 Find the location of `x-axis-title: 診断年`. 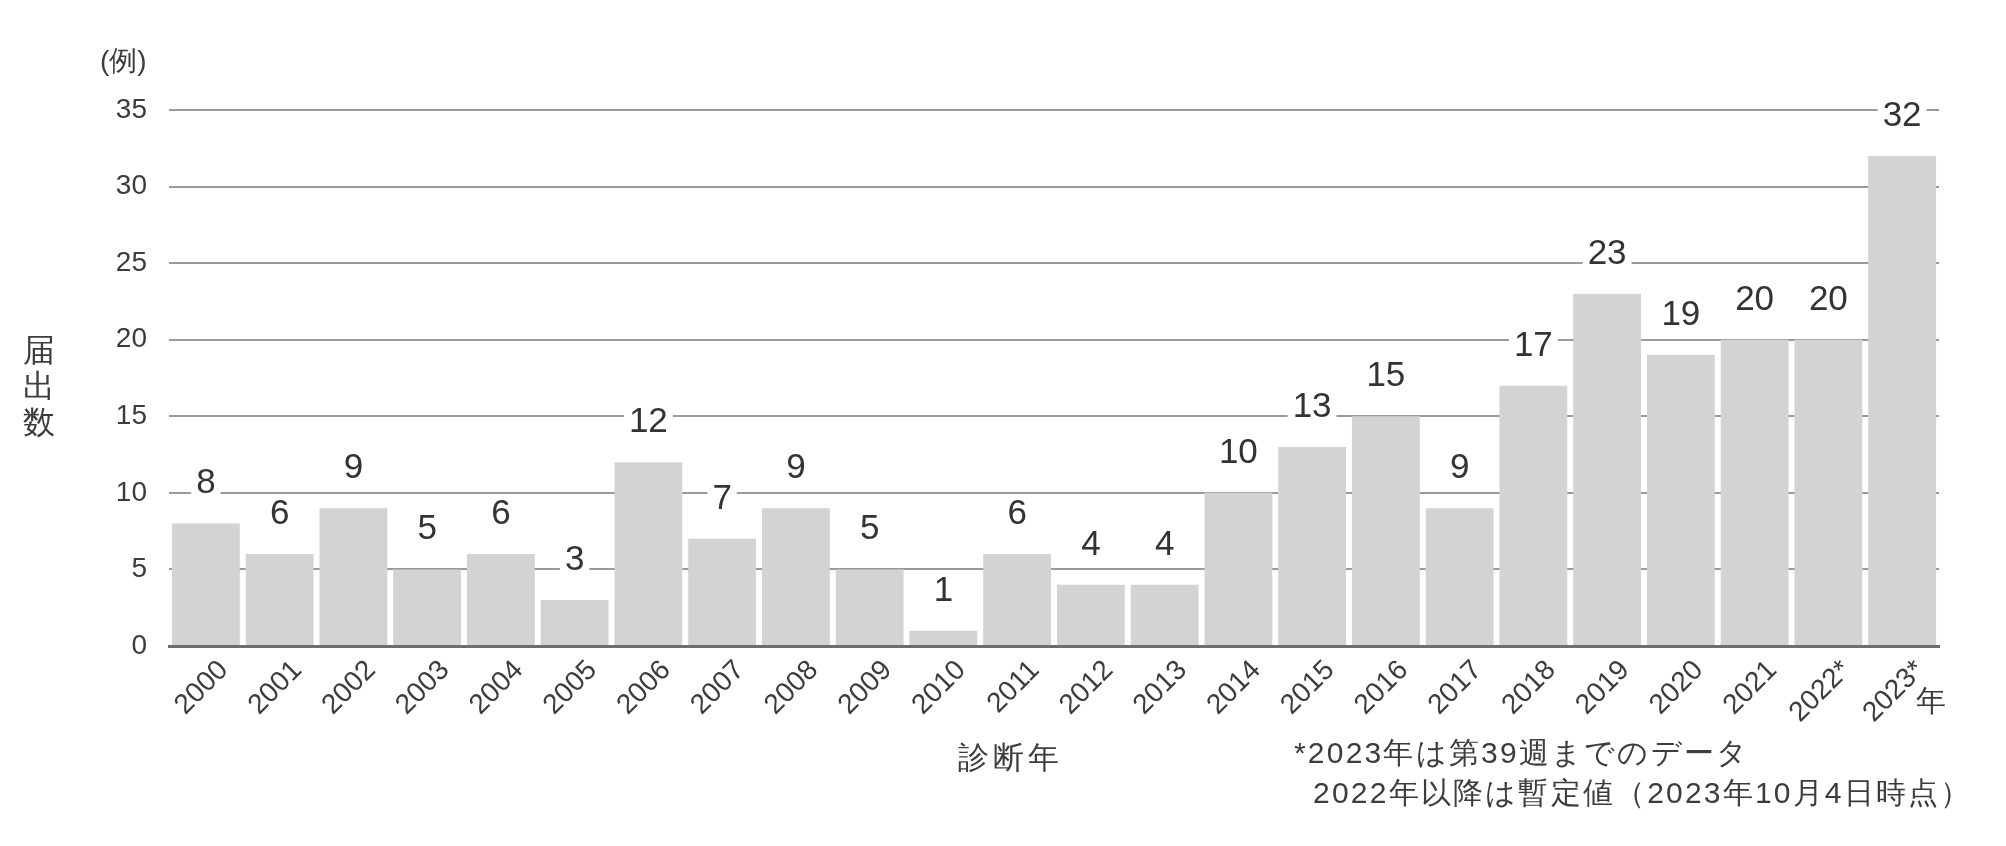

x-axis-title: 診断年 is located at coordinates (1010, 758).